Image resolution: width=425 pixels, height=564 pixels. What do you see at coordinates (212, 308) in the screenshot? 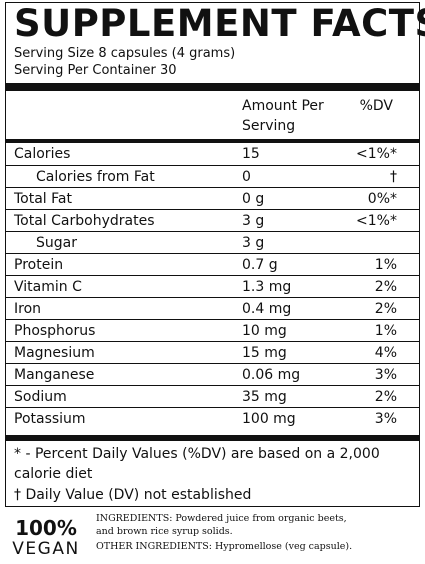
I see `table-row: Iron 0.4 mg 2%` at bounding box center [212, 308].